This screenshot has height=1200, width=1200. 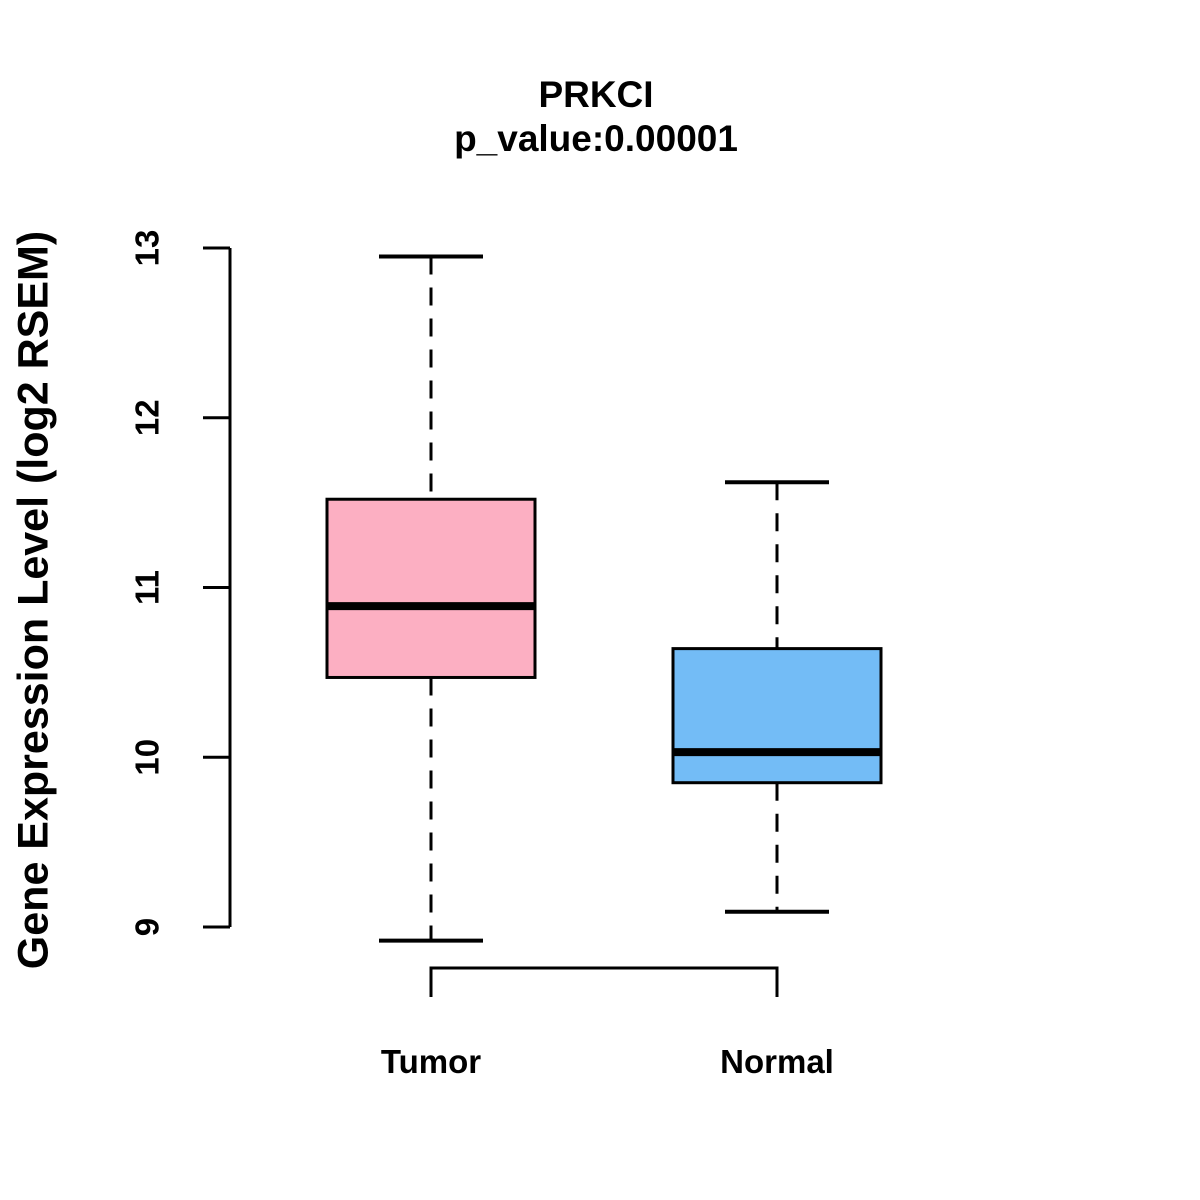 I want to click on y-axis-tick-label: 11, so click(x=147, y=587).